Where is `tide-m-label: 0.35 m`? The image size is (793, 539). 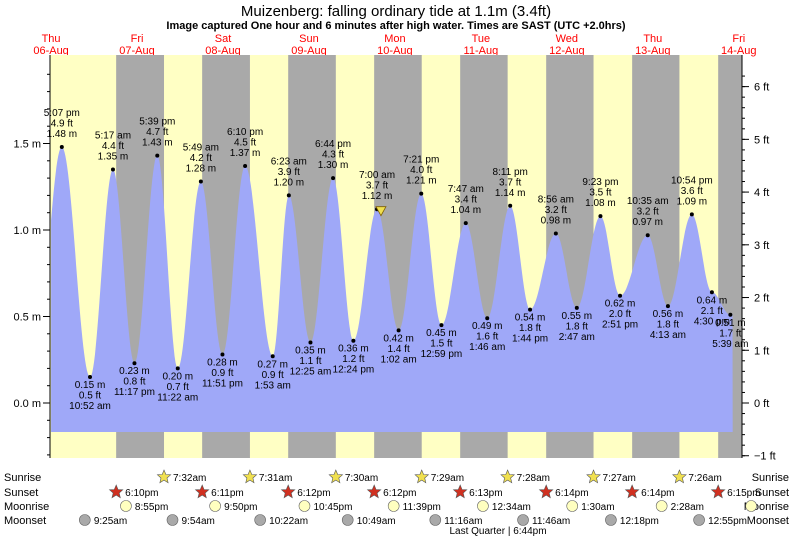 tide-m-label: 0.35 m is located at coordinates (310, 350).